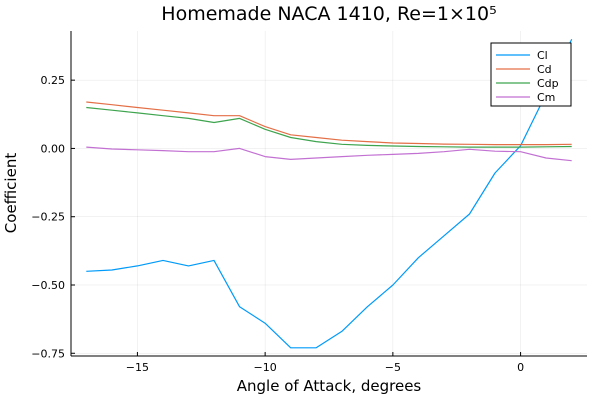  What do you see at coordinates (137, 367) in the screenshot?
I see `x-tick-label: −15` at bounding box center [137, 367].